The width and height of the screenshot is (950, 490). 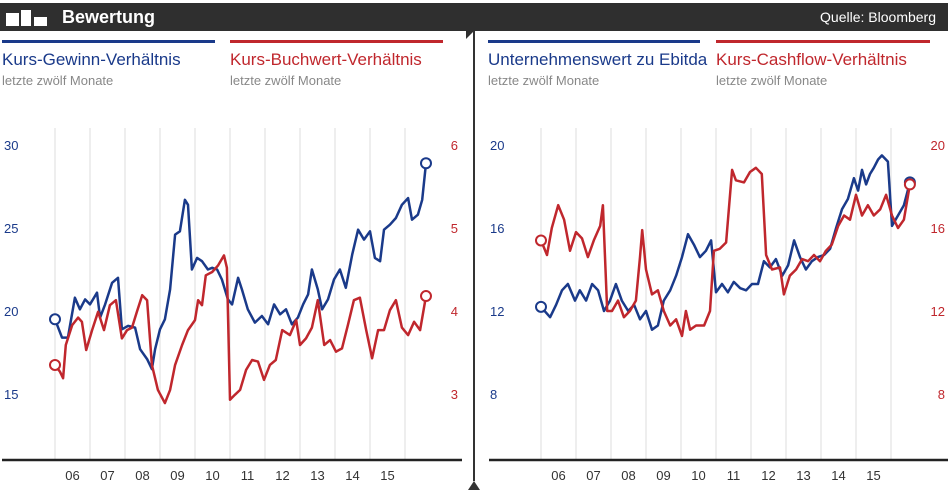 What do you see at coordinates (109, 17) in the screenshot?
I see `header-title: Bewertung` at bounding box center [109, 17].